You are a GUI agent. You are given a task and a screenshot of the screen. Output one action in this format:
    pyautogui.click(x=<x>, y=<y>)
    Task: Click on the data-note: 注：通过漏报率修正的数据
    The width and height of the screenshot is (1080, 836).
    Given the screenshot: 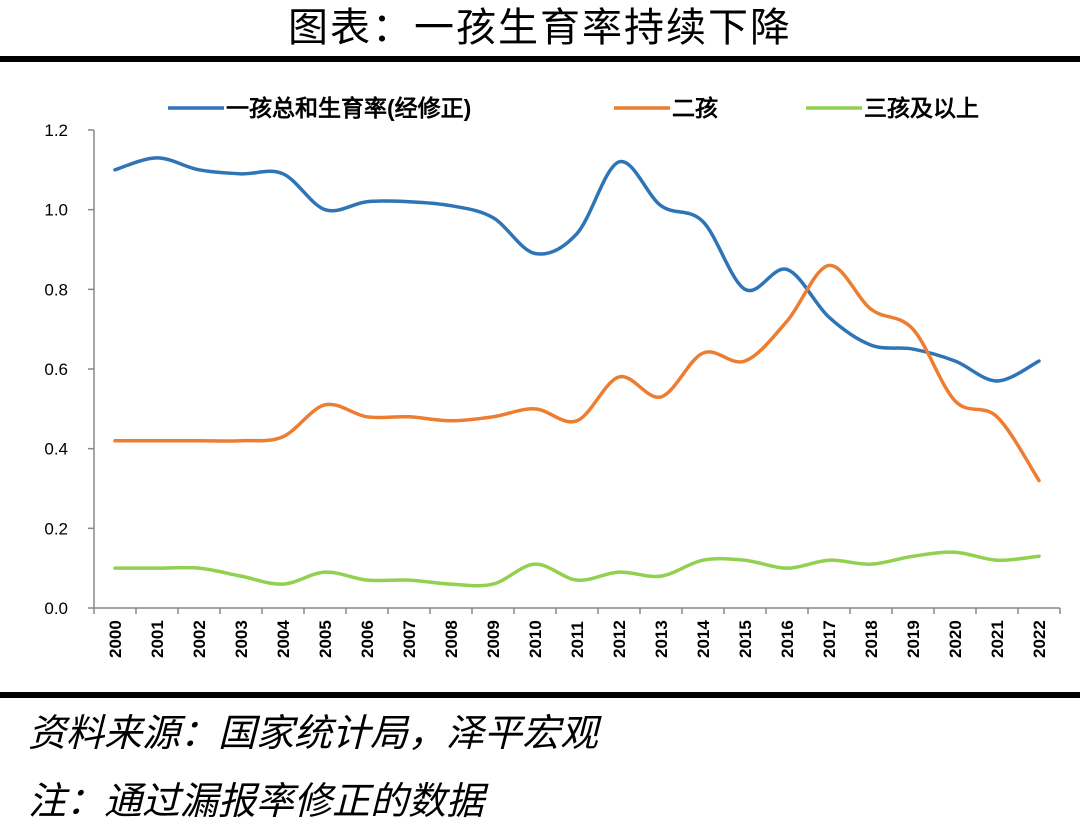 What is the action you would take?
    pyautogui.click(x=256, y=801)
    